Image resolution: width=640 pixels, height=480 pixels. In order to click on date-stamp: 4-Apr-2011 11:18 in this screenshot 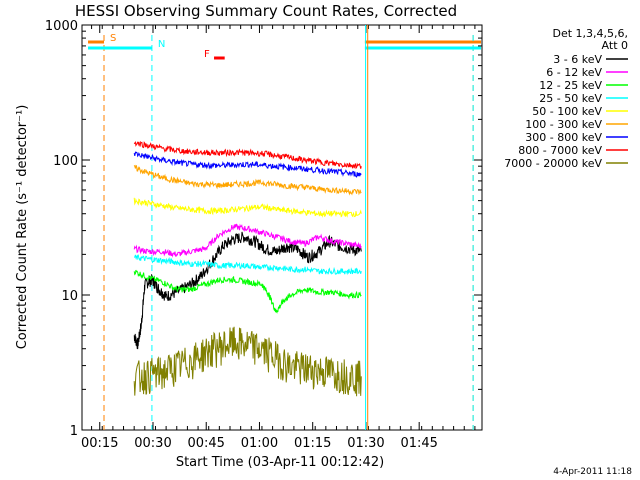, I will do `click(592, 472)`.